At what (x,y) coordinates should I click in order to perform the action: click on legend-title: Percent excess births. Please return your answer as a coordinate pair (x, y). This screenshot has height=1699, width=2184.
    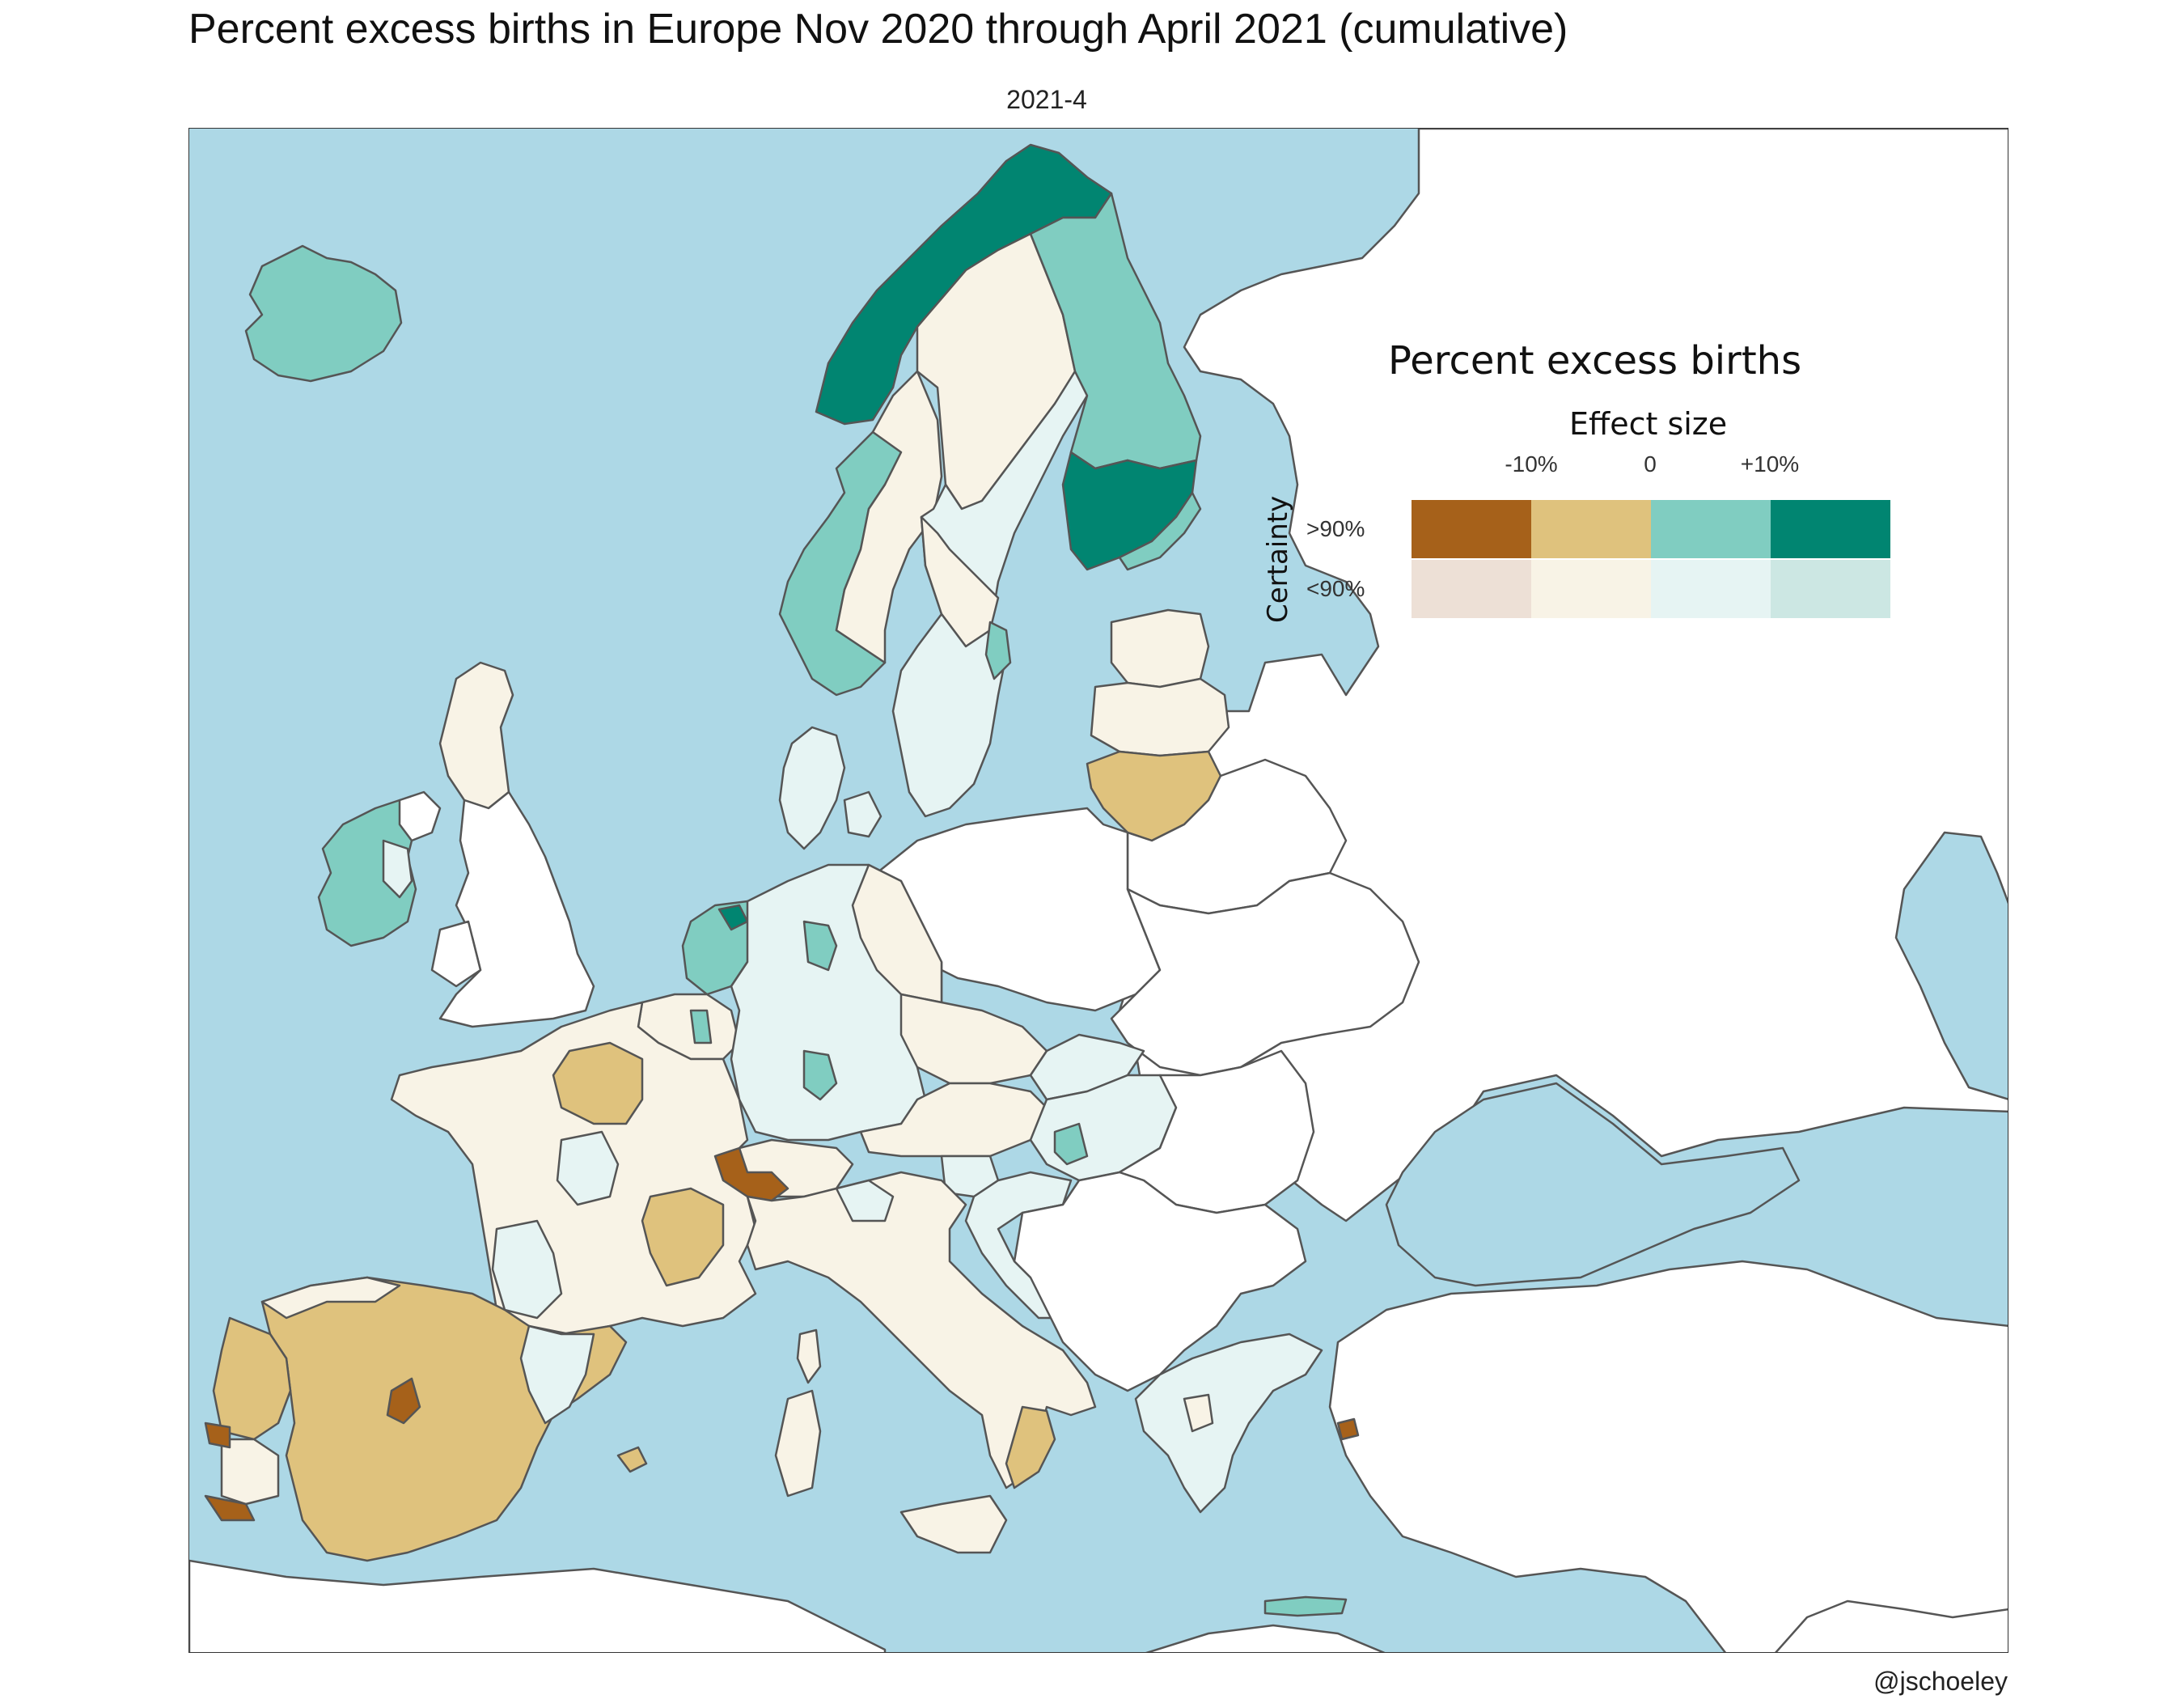
    Looking at the image, I should click on (1595, 360).